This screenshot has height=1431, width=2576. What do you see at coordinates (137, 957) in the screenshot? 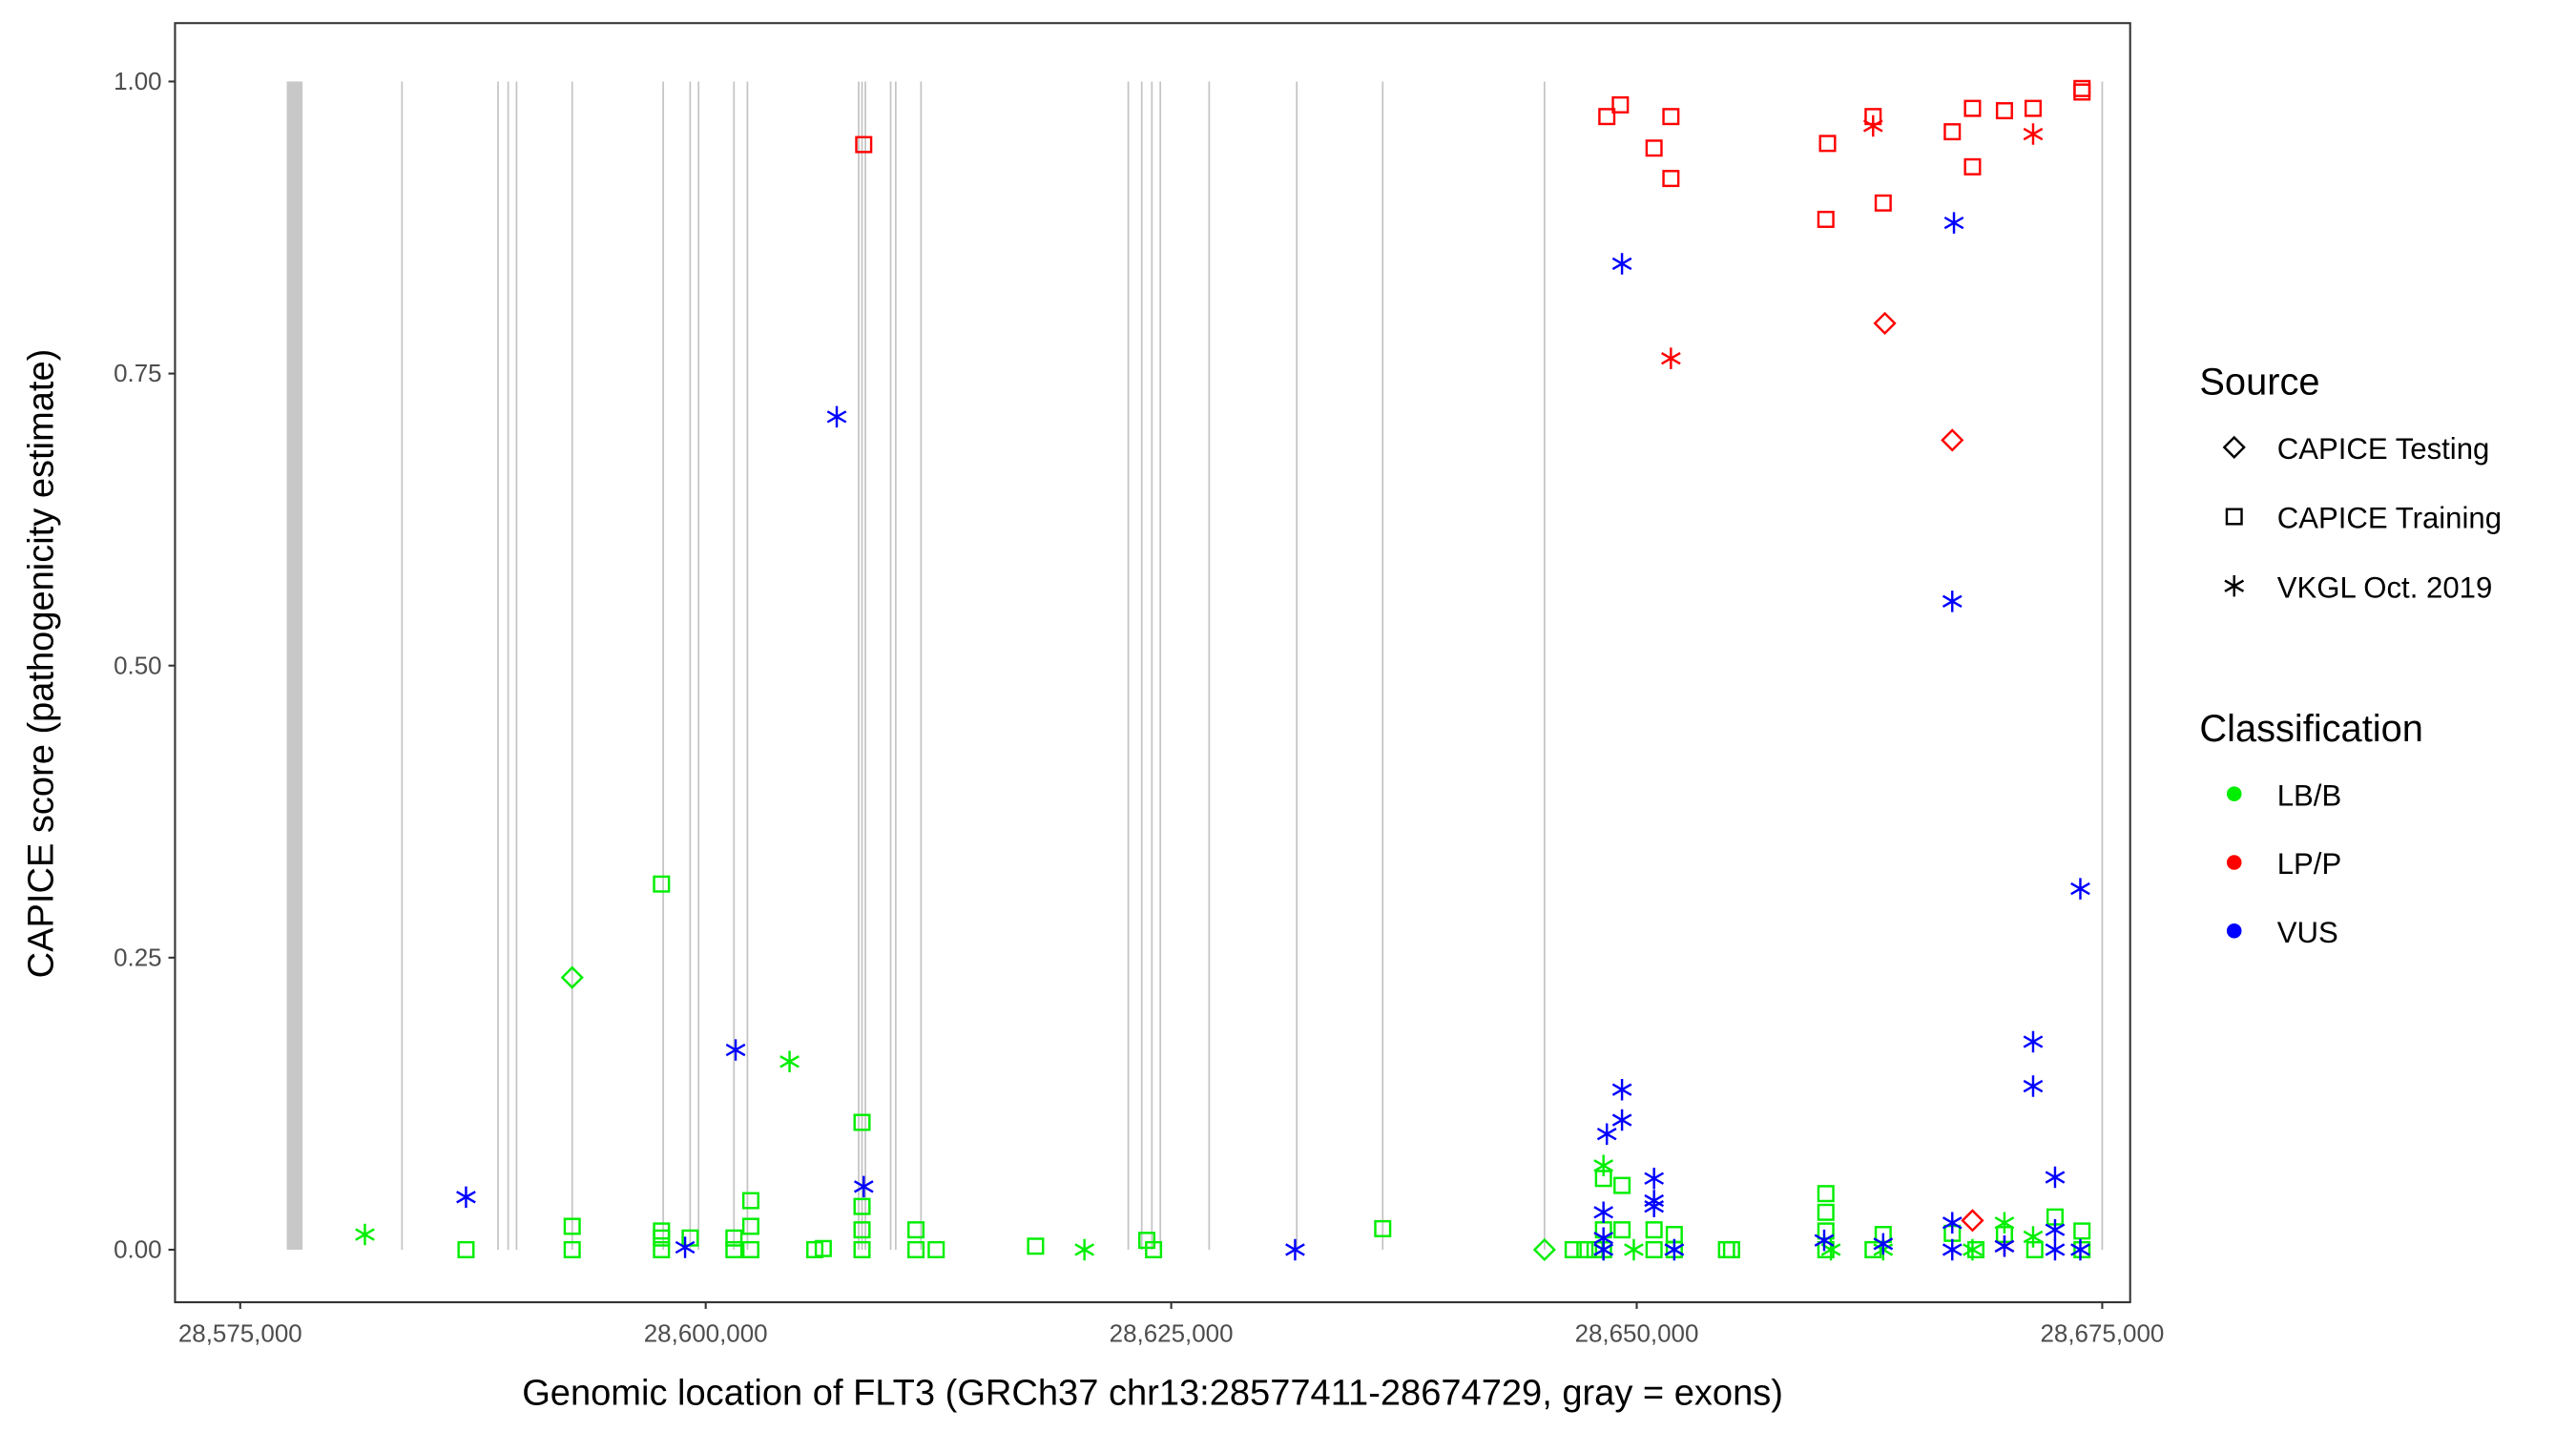
I see `y-tick-label: 0.25` at bounding box center [137, 957].